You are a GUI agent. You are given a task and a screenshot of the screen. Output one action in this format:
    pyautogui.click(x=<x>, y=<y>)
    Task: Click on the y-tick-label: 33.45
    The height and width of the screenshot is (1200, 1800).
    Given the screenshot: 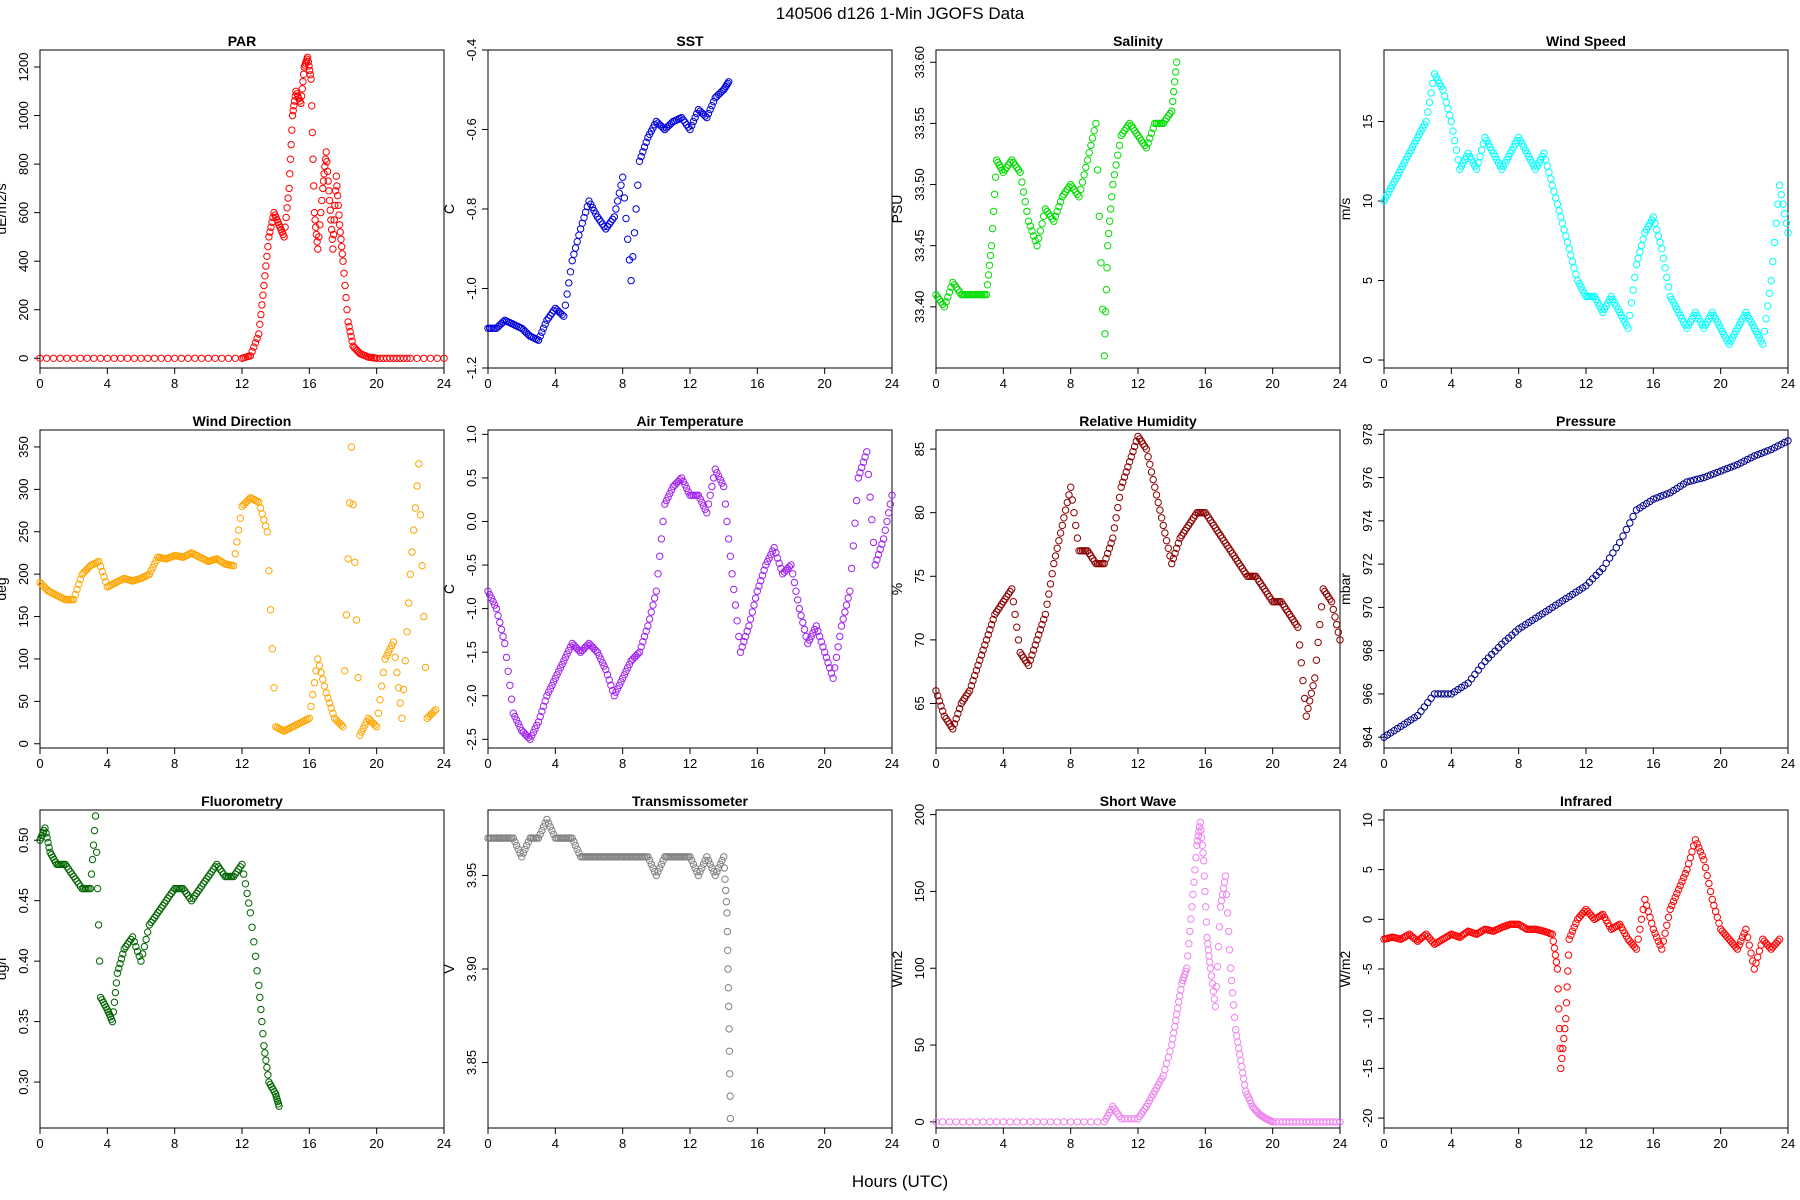 What is the action you would take?
    pyautogui.click(x=919, y=245)
    